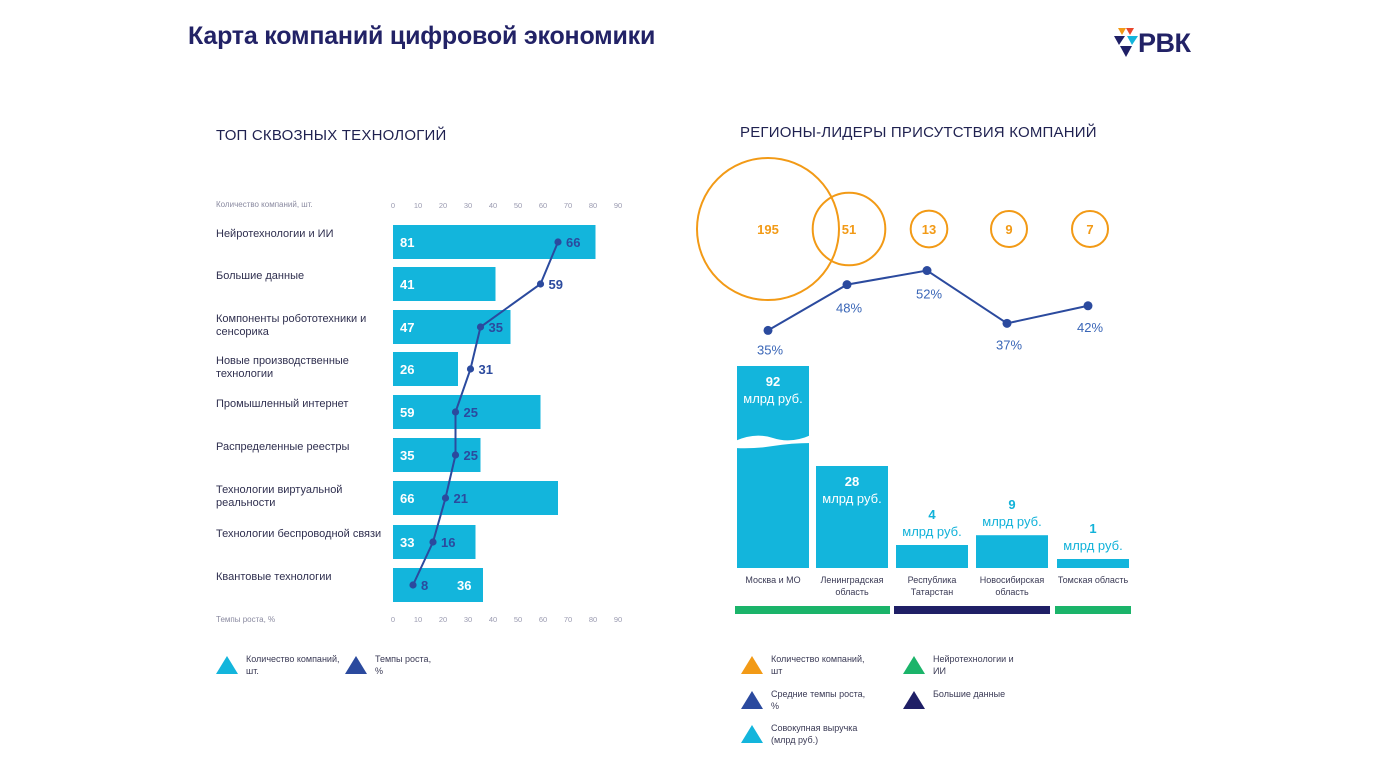 The image size is (1400, 773). I want to click on bar-value-8: 36, so click(464, 585).